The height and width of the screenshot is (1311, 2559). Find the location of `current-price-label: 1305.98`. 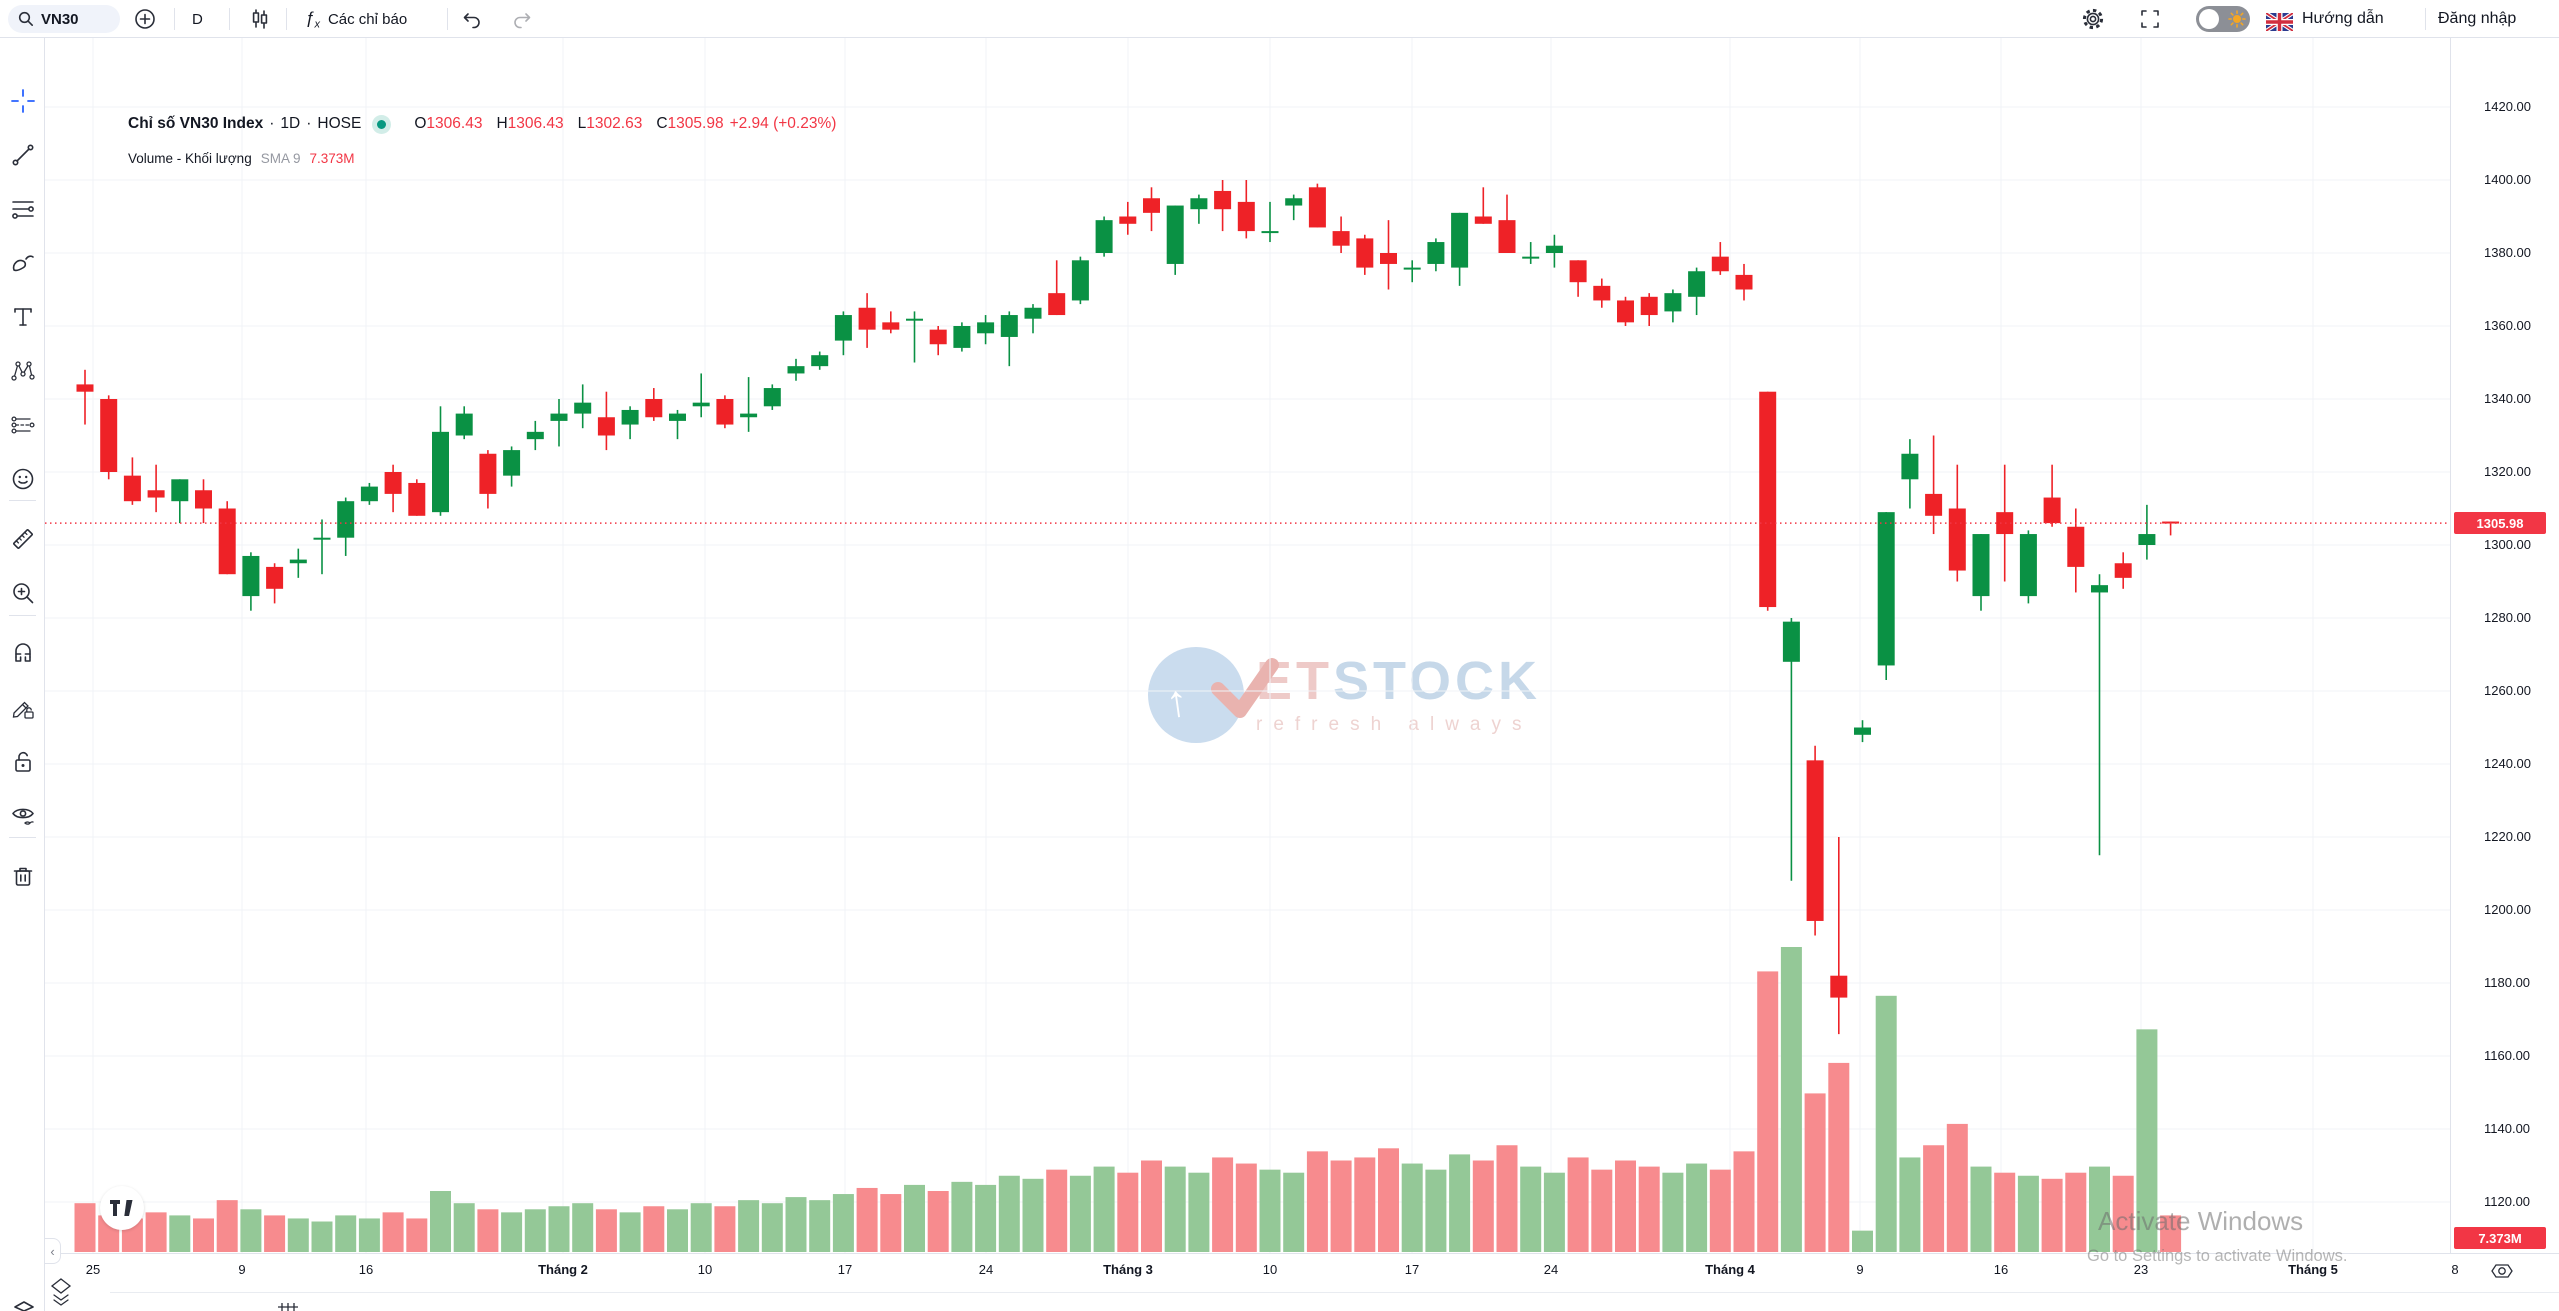

current-price-label: 1305.98 is located at coordinates (2500, 523).